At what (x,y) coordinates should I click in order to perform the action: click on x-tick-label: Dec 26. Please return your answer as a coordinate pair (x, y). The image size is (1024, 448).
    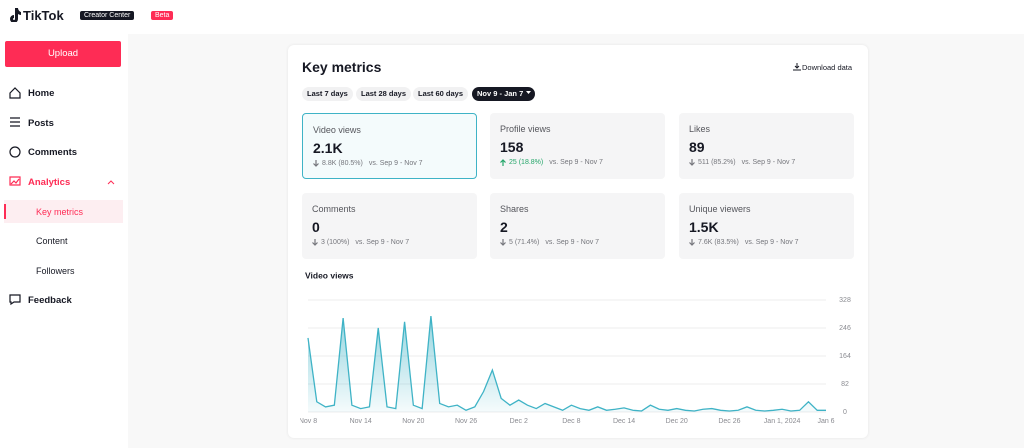
    Looking at the image, I should click on (729, 421).